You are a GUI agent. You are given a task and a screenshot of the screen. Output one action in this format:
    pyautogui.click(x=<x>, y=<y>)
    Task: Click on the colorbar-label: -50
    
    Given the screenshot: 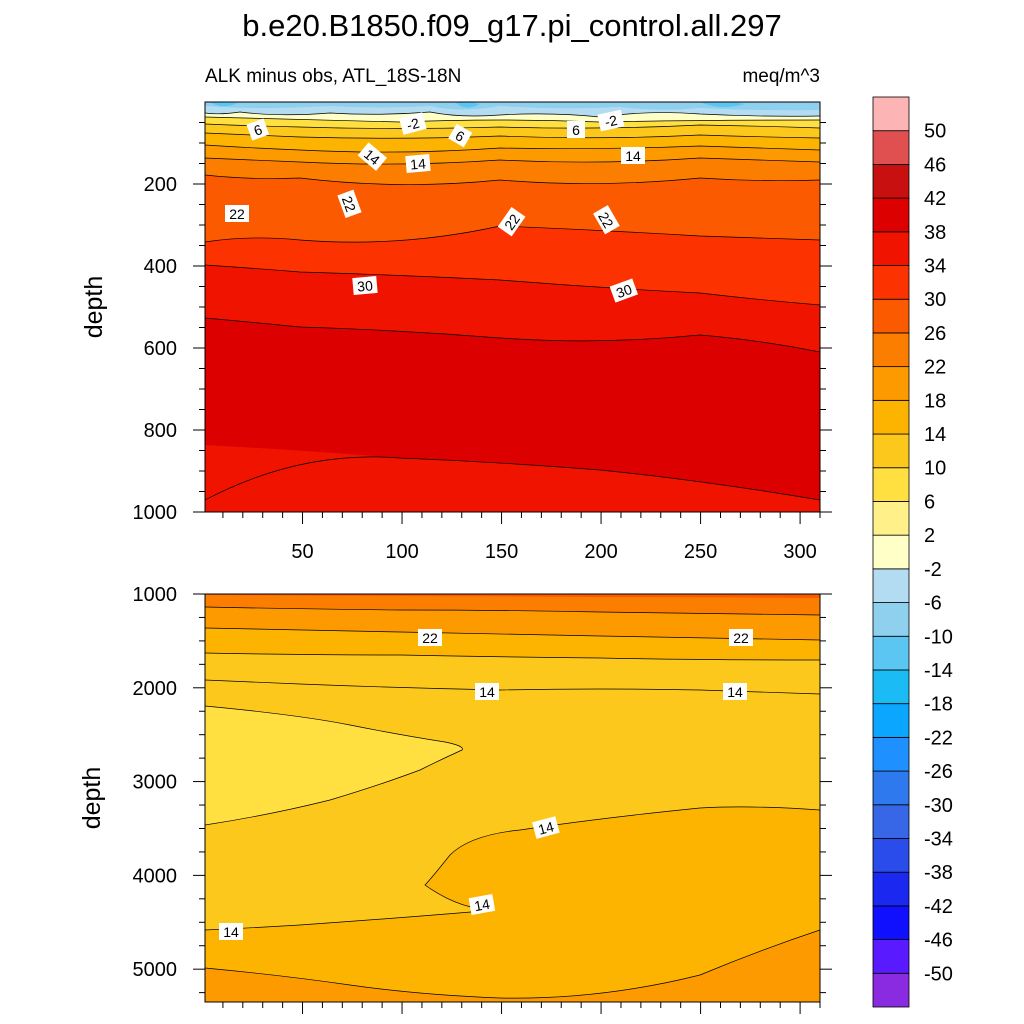 What is the action you would take?
    pyautogui.click(x=938, y=974)
    